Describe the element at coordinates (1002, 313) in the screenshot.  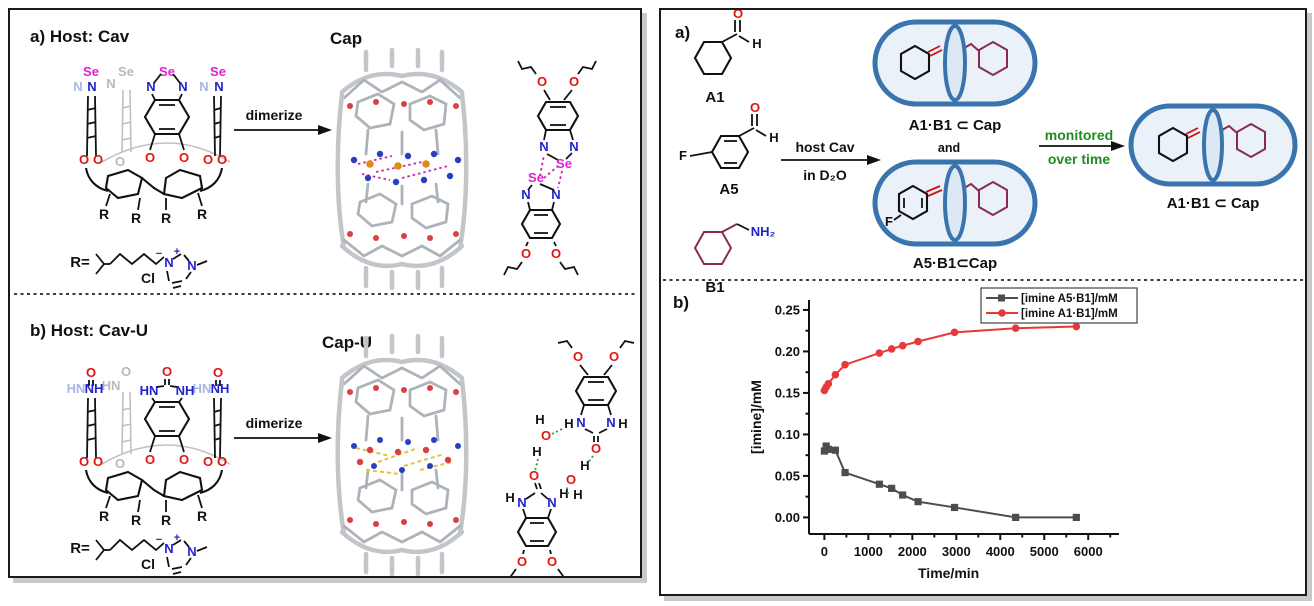
I see `legend-marker-circle` at that location.